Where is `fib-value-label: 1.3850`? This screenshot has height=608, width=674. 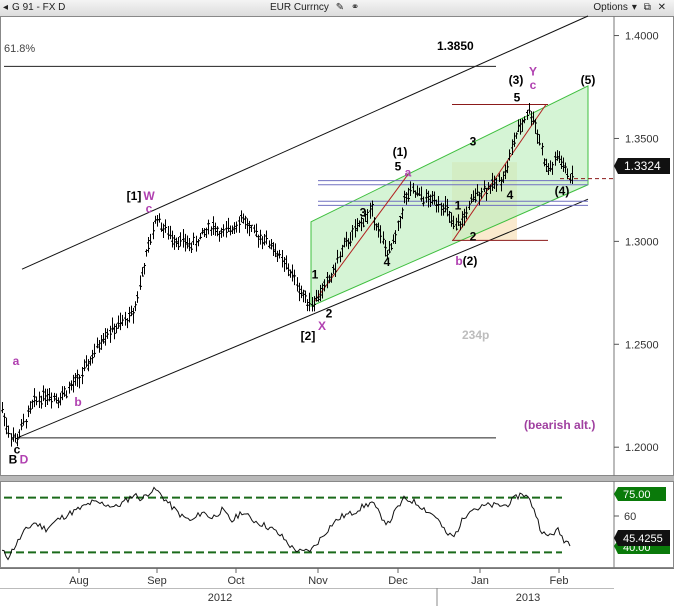 fib-value-label: 1.3850 is located at coordinates (455, 46).